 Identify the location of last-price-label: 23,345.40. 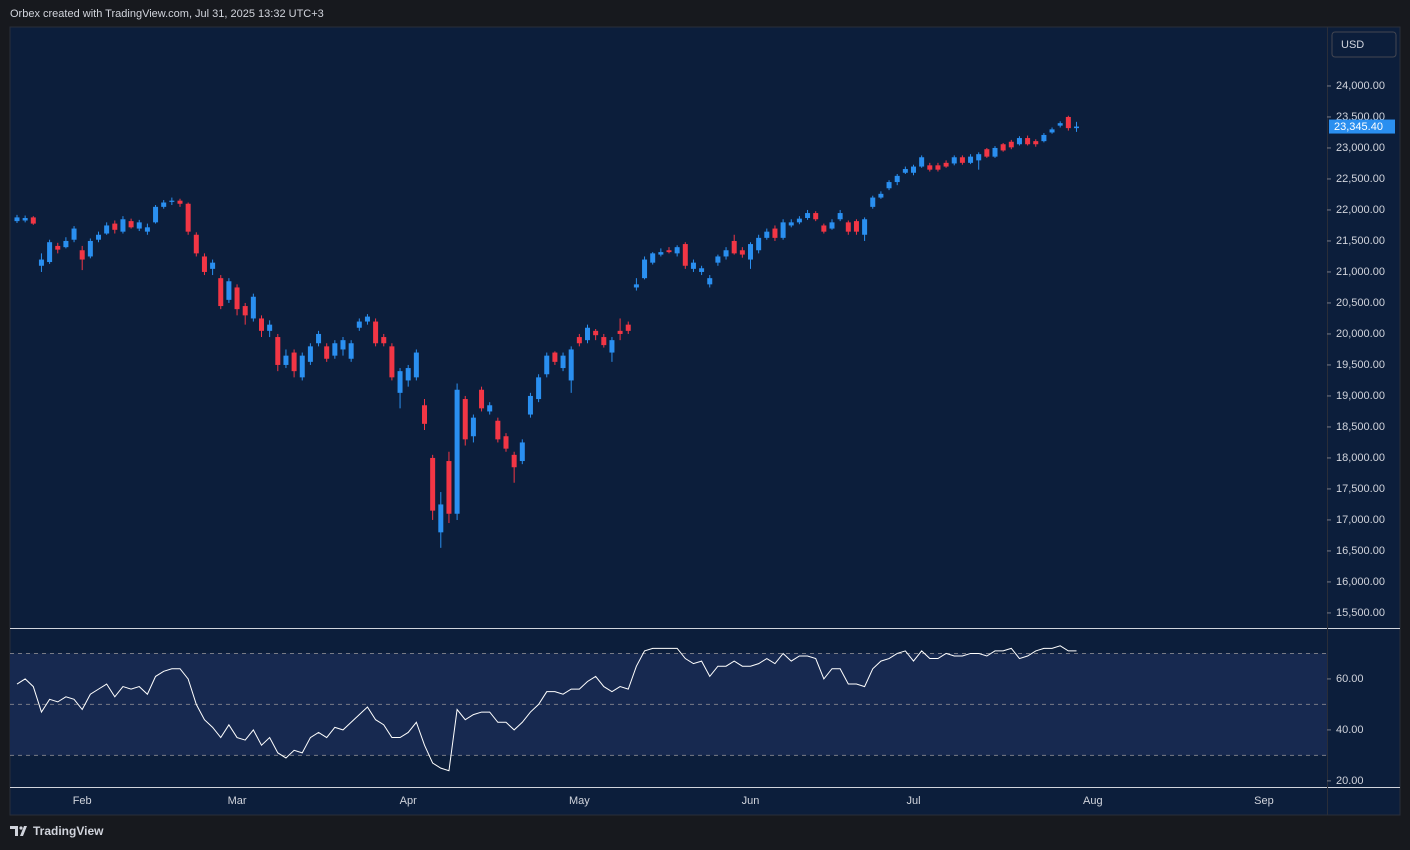
(1358, 127).